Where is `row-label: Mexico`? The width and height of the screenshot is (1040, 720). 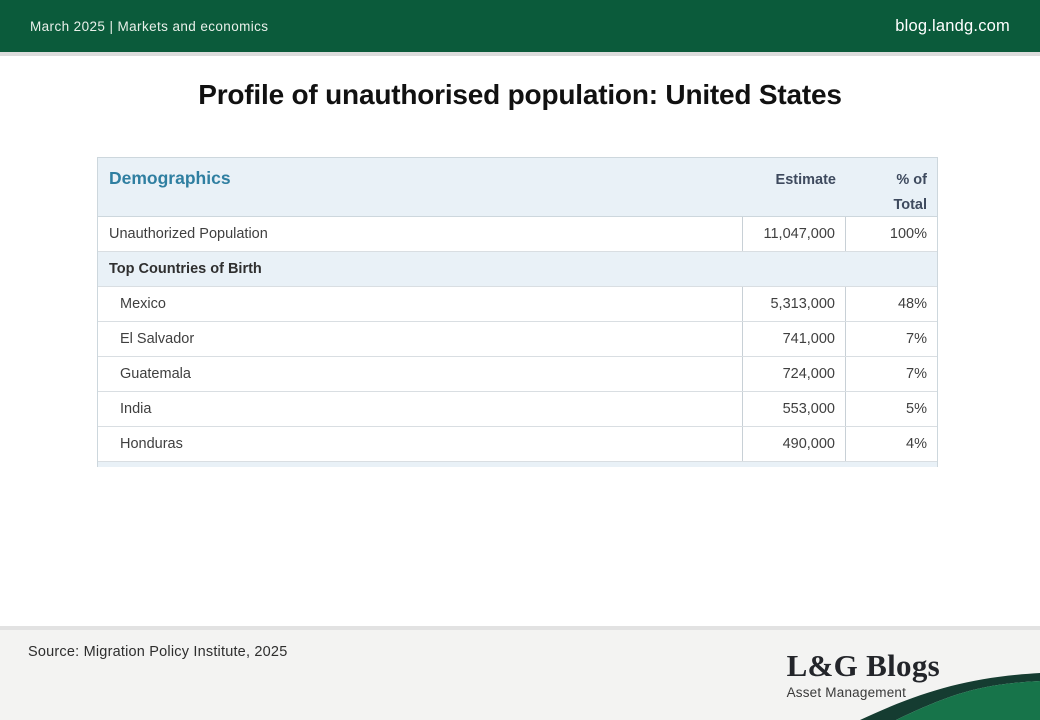
row-label: Mexico is located at coordinates (143, 304).